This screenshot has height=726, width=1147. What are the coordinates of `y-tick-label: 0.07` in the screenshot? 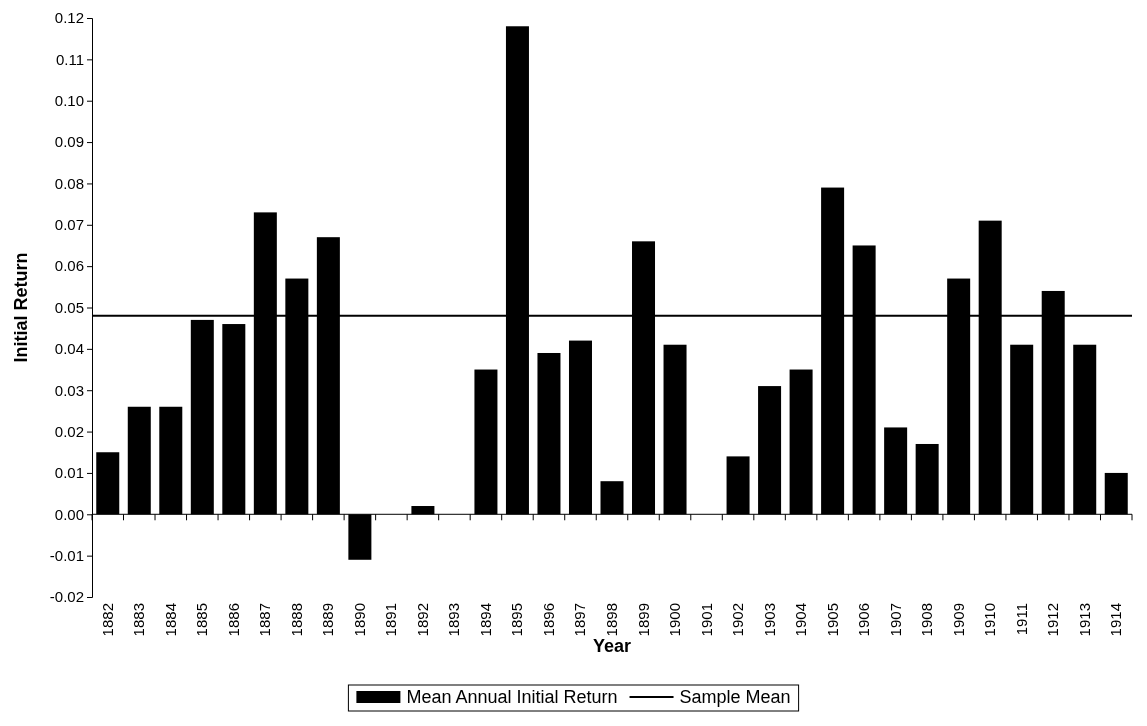 It's located at (69, 225).